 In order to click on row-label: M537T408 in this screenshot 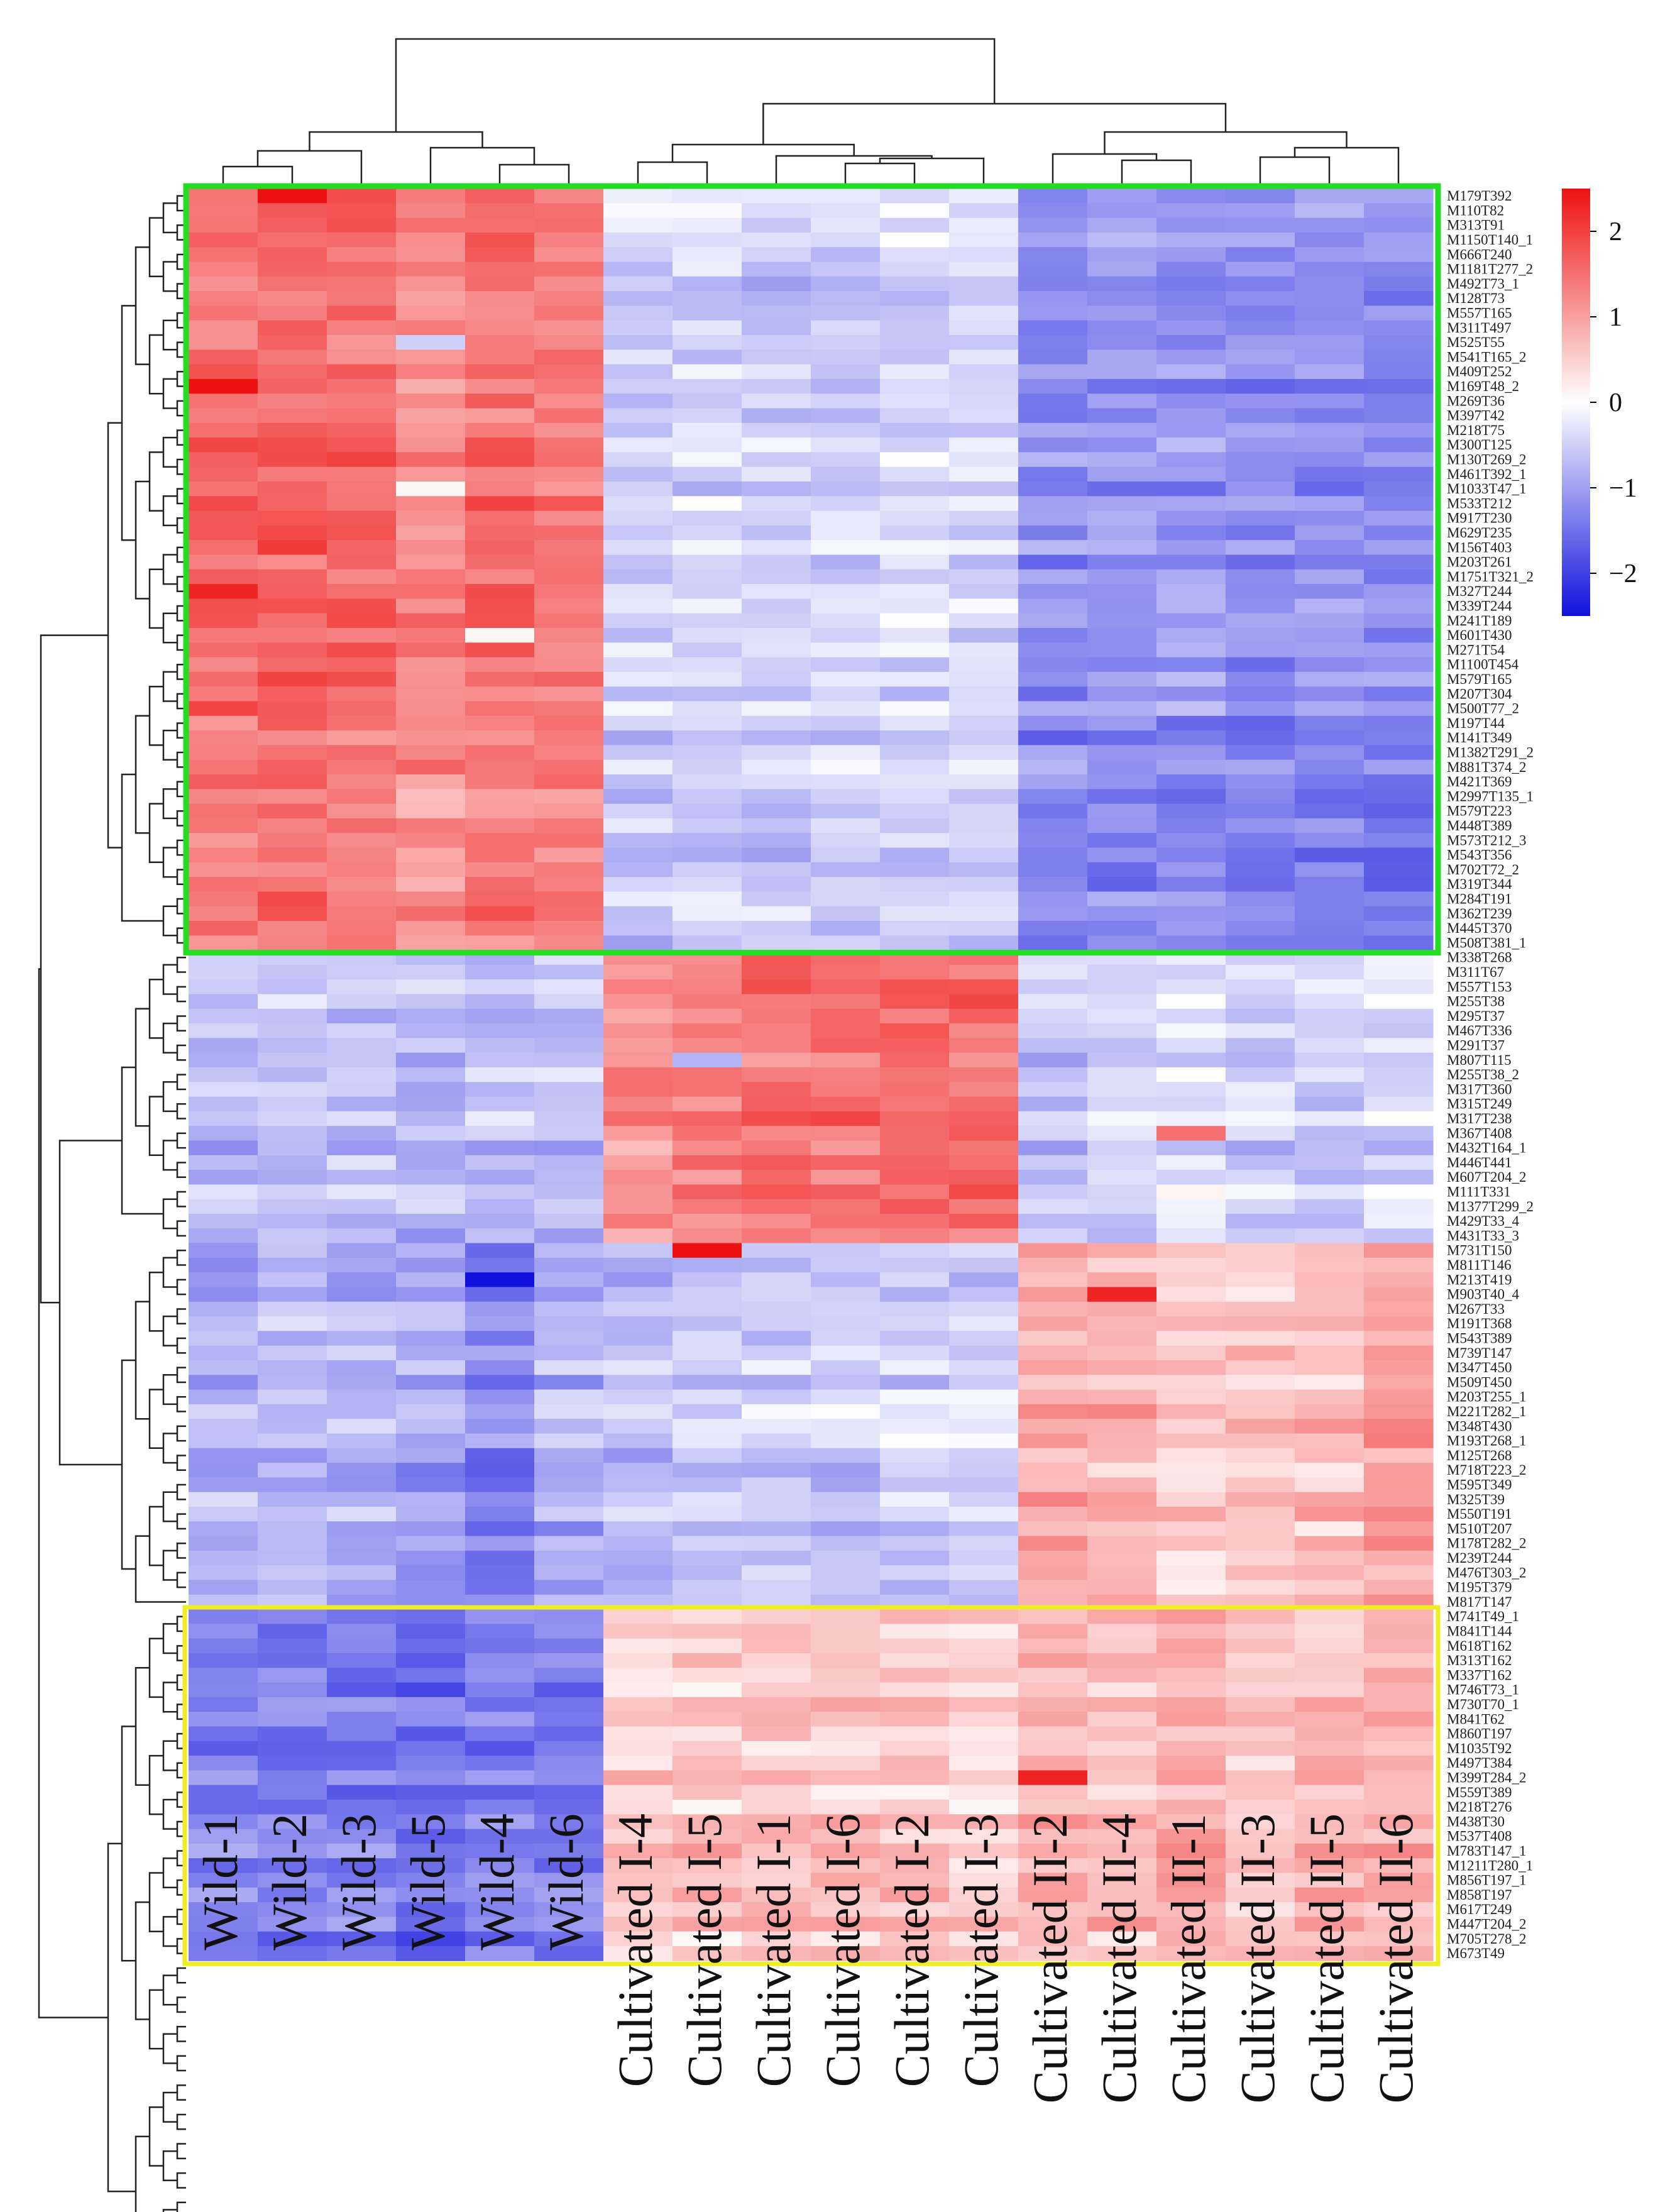, I will do `click(1480, 1836)`.